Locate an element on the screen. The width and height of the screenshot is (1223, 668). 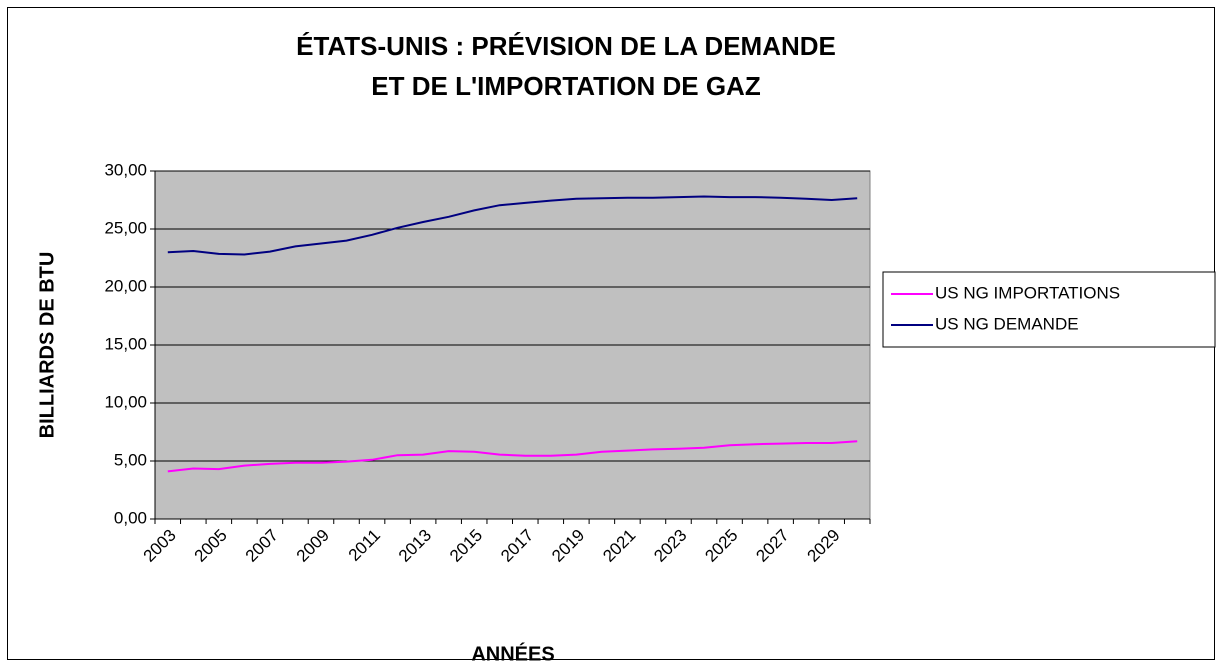
chart-title: ÉTATS-UNIS : PRÉVISION DE LA DEMANDE is located at coordinates (566, 46).